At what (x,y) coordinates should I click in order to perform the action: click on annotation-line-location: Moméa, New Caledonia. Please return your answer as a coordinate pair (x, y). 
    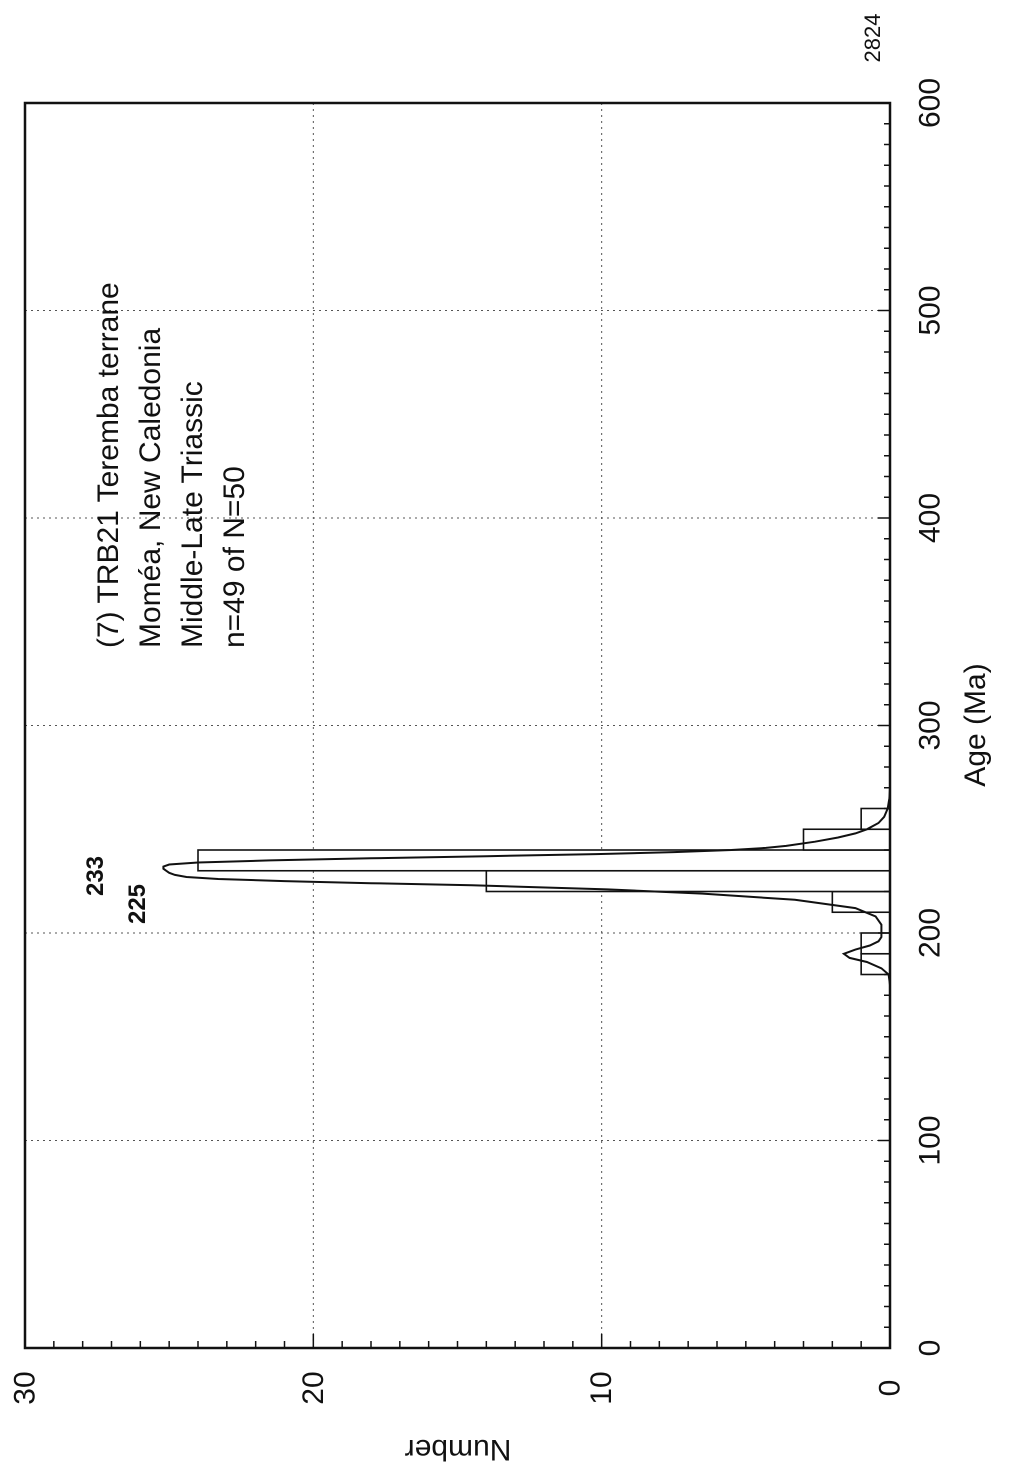
    Looking at the image, I should click on (150, 488).